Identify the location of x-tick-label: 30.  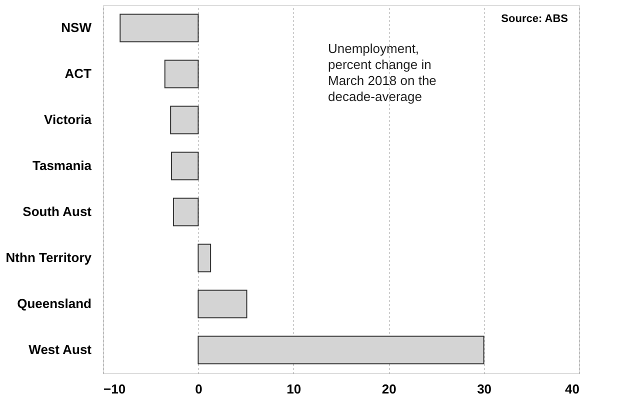
(484, 389).